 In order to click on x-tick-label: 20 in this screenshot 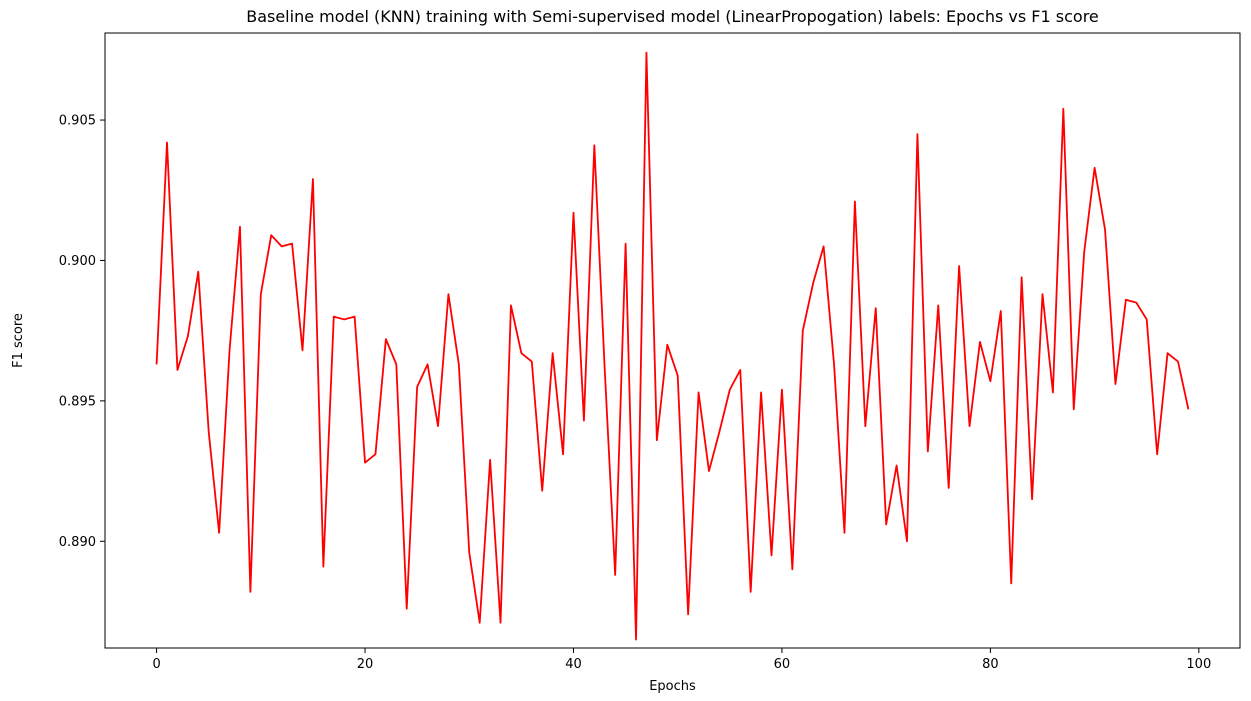, I will do `click(365, 664)`.